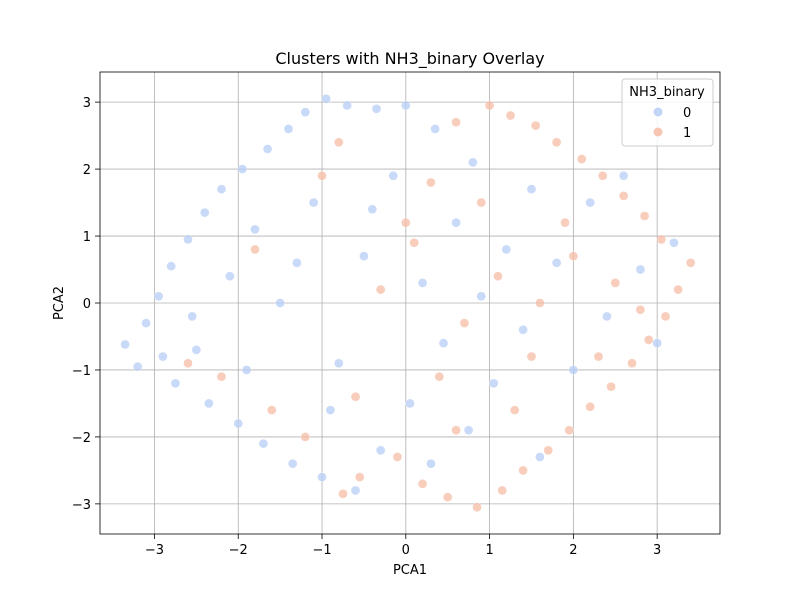 This screenshot has width=800, height=604. I want to click on y-tick-label: −1, so click(81, 371).